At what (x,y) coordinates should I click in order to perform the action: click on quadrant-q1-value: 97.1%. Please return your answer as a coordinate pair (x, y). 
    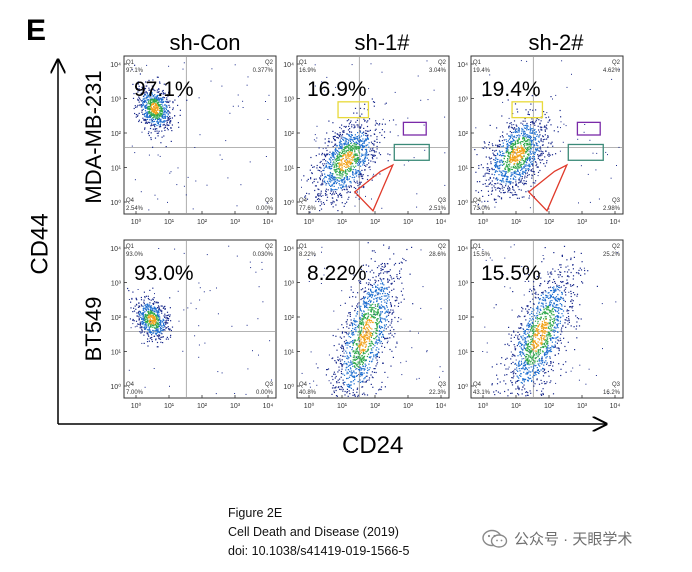
    Looking at the image, I should click on (135, 71).